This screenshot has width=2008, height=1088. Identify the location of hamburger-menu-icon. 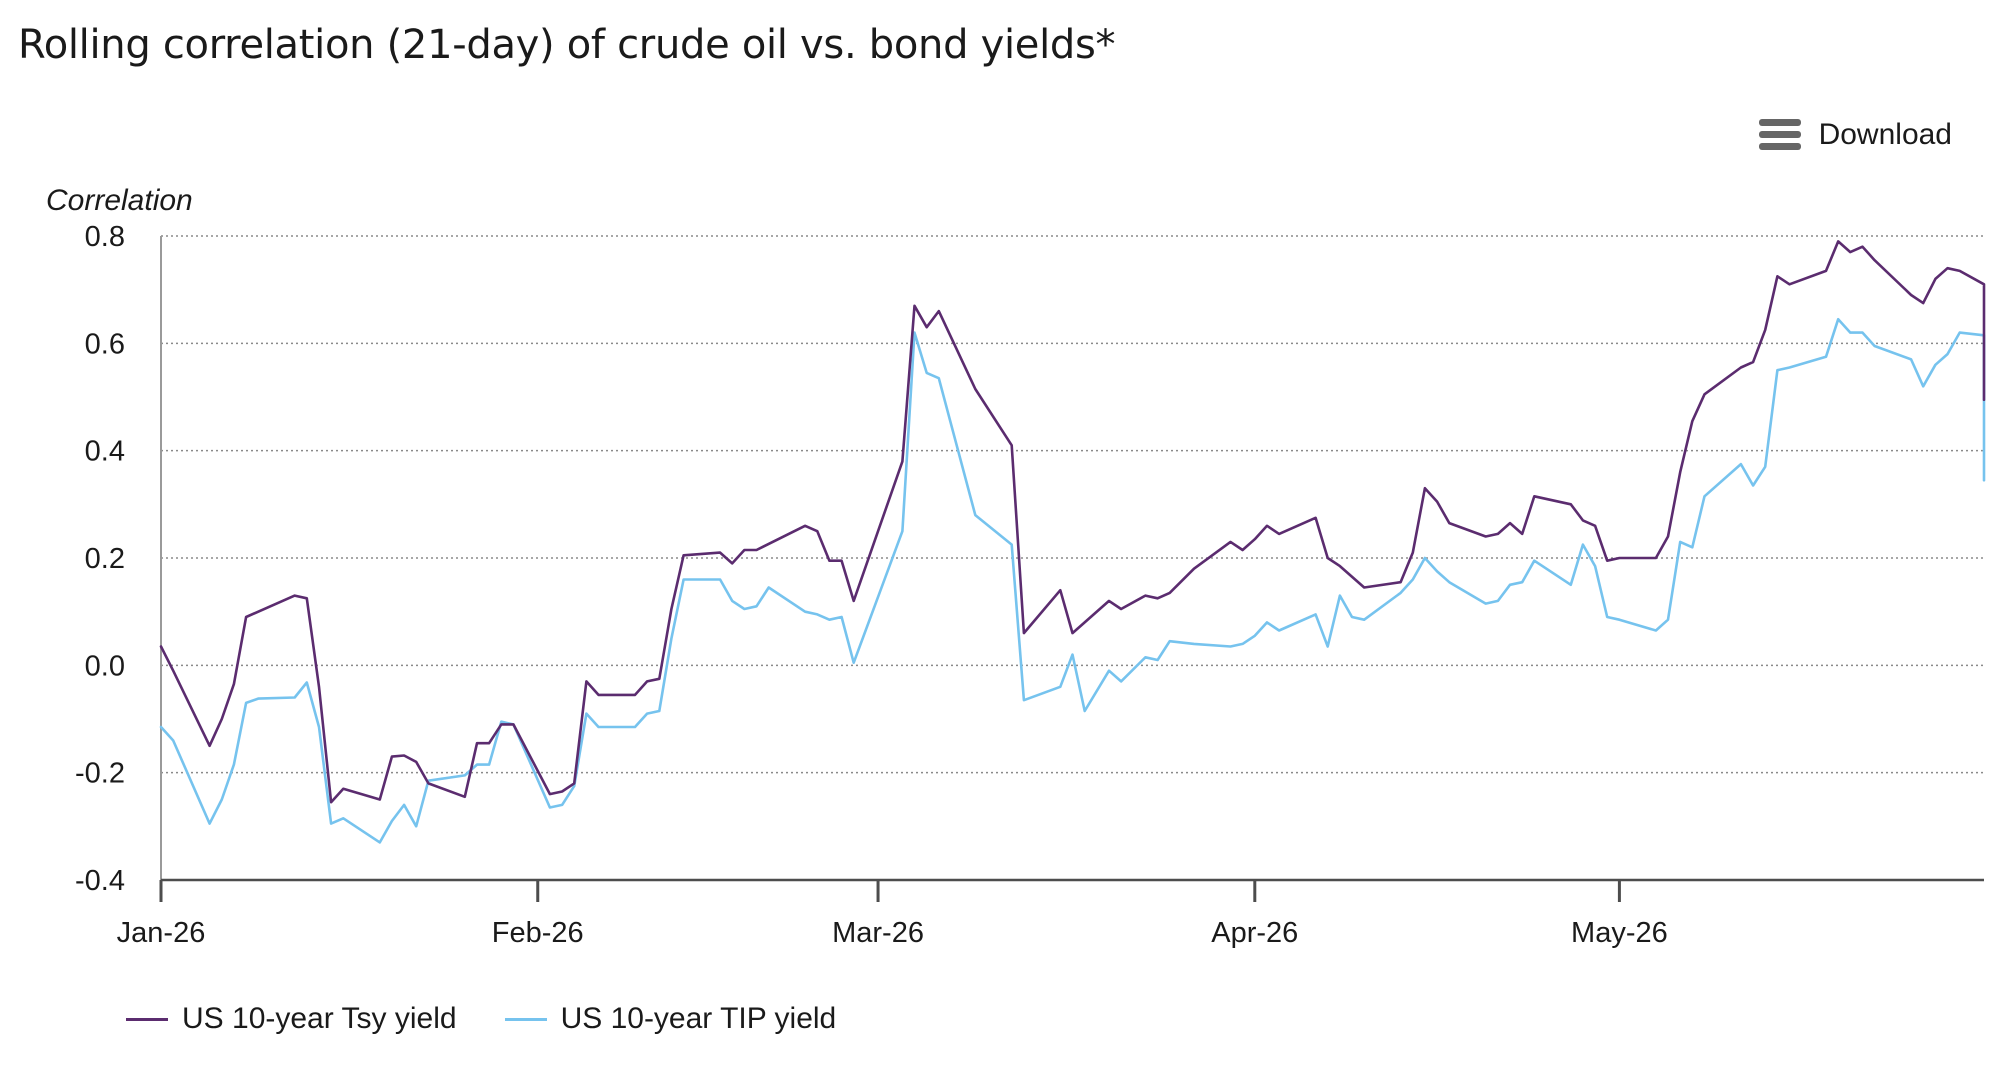
(1779, 135).